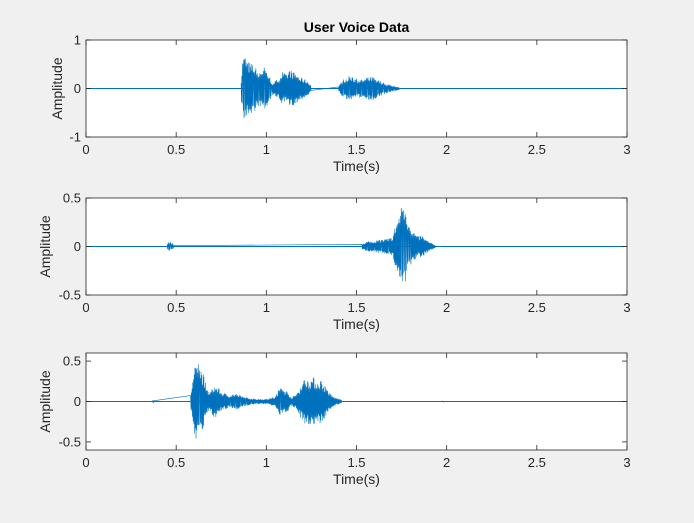 This screenshot has height=523, width=694. I want to click on waveform, so click(301, 244).